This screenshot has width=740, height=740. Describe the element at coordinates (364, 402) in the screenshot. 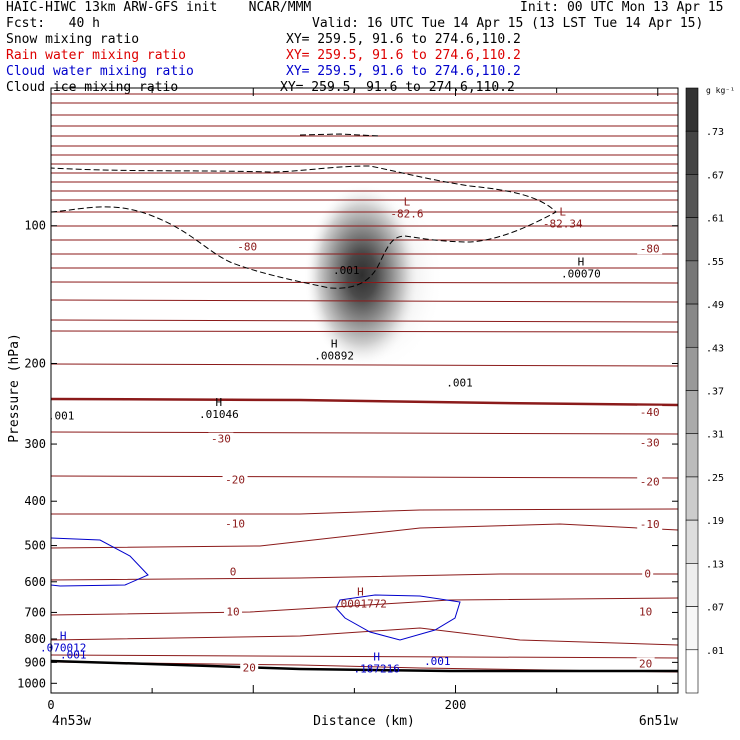

I see `freezing-level-line` at that location.